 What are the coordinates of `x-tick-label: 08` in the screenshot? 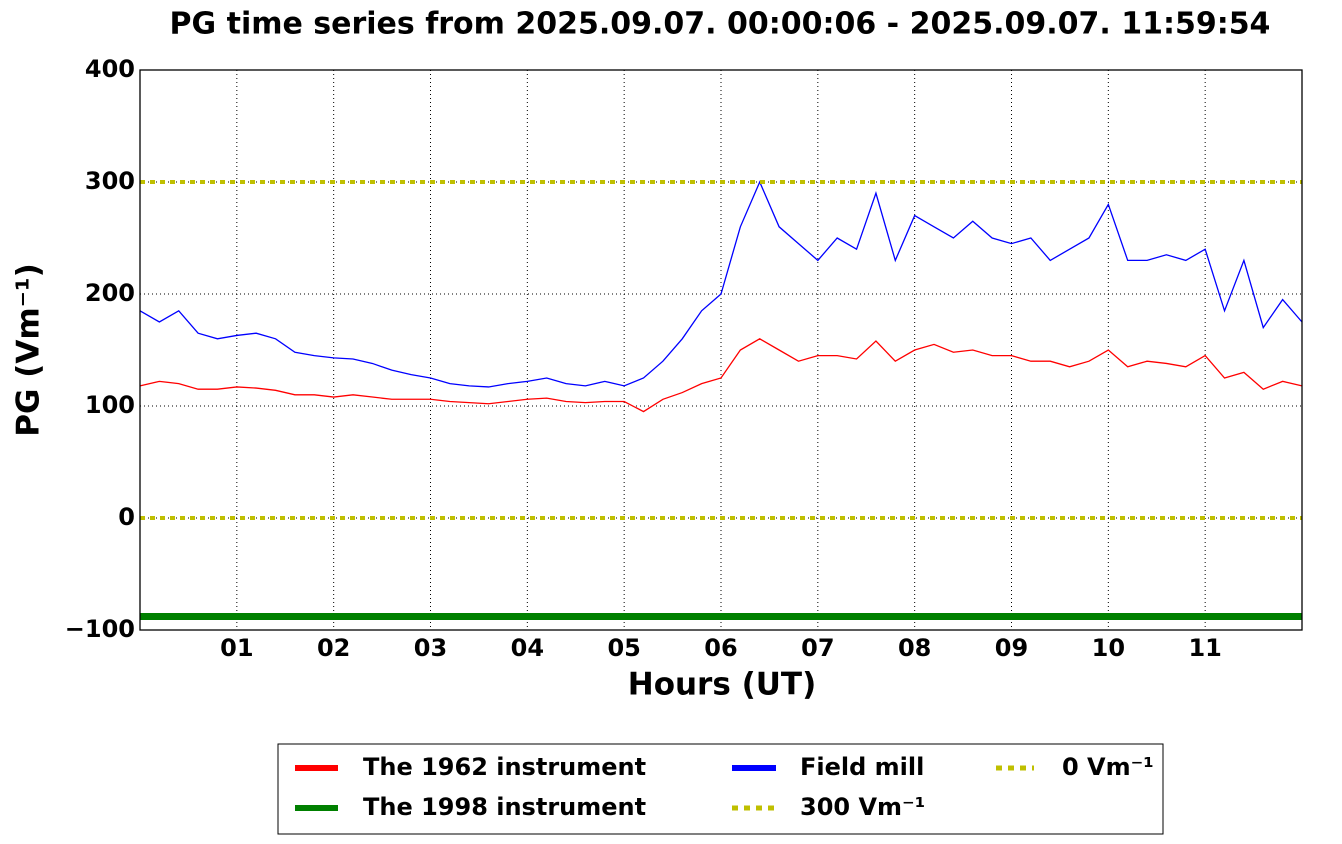 It's located at (914, 648).